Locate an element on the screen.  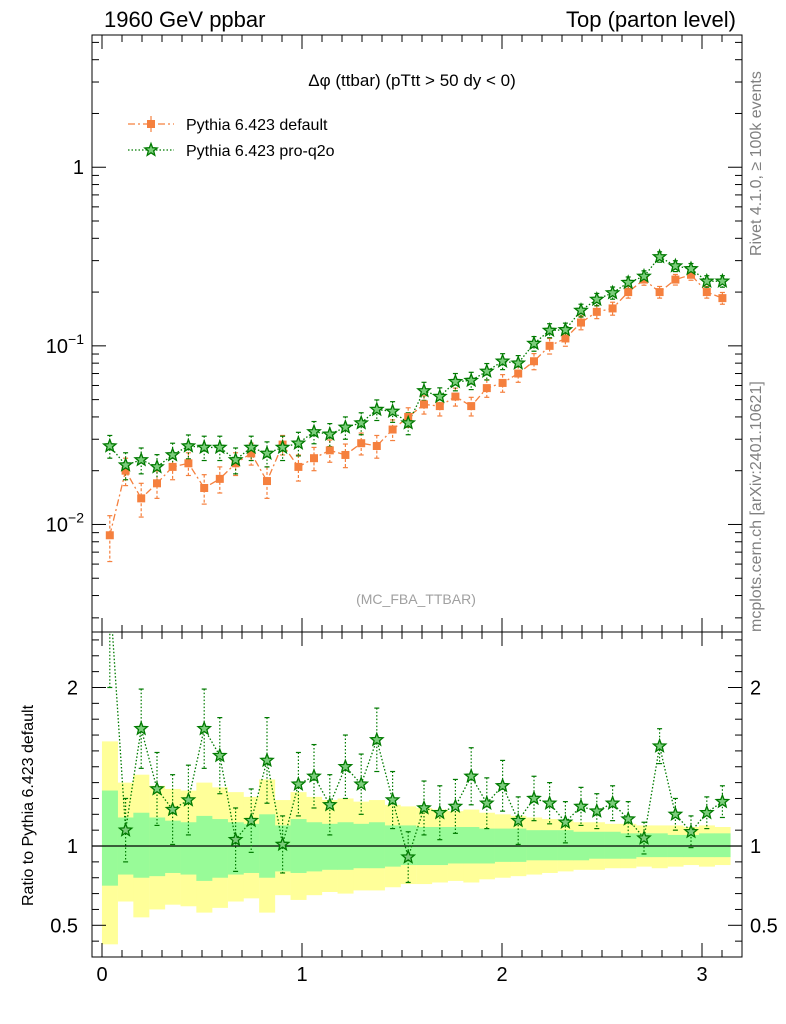
x-tick-label: 0 is located at coordinates (101, 975).